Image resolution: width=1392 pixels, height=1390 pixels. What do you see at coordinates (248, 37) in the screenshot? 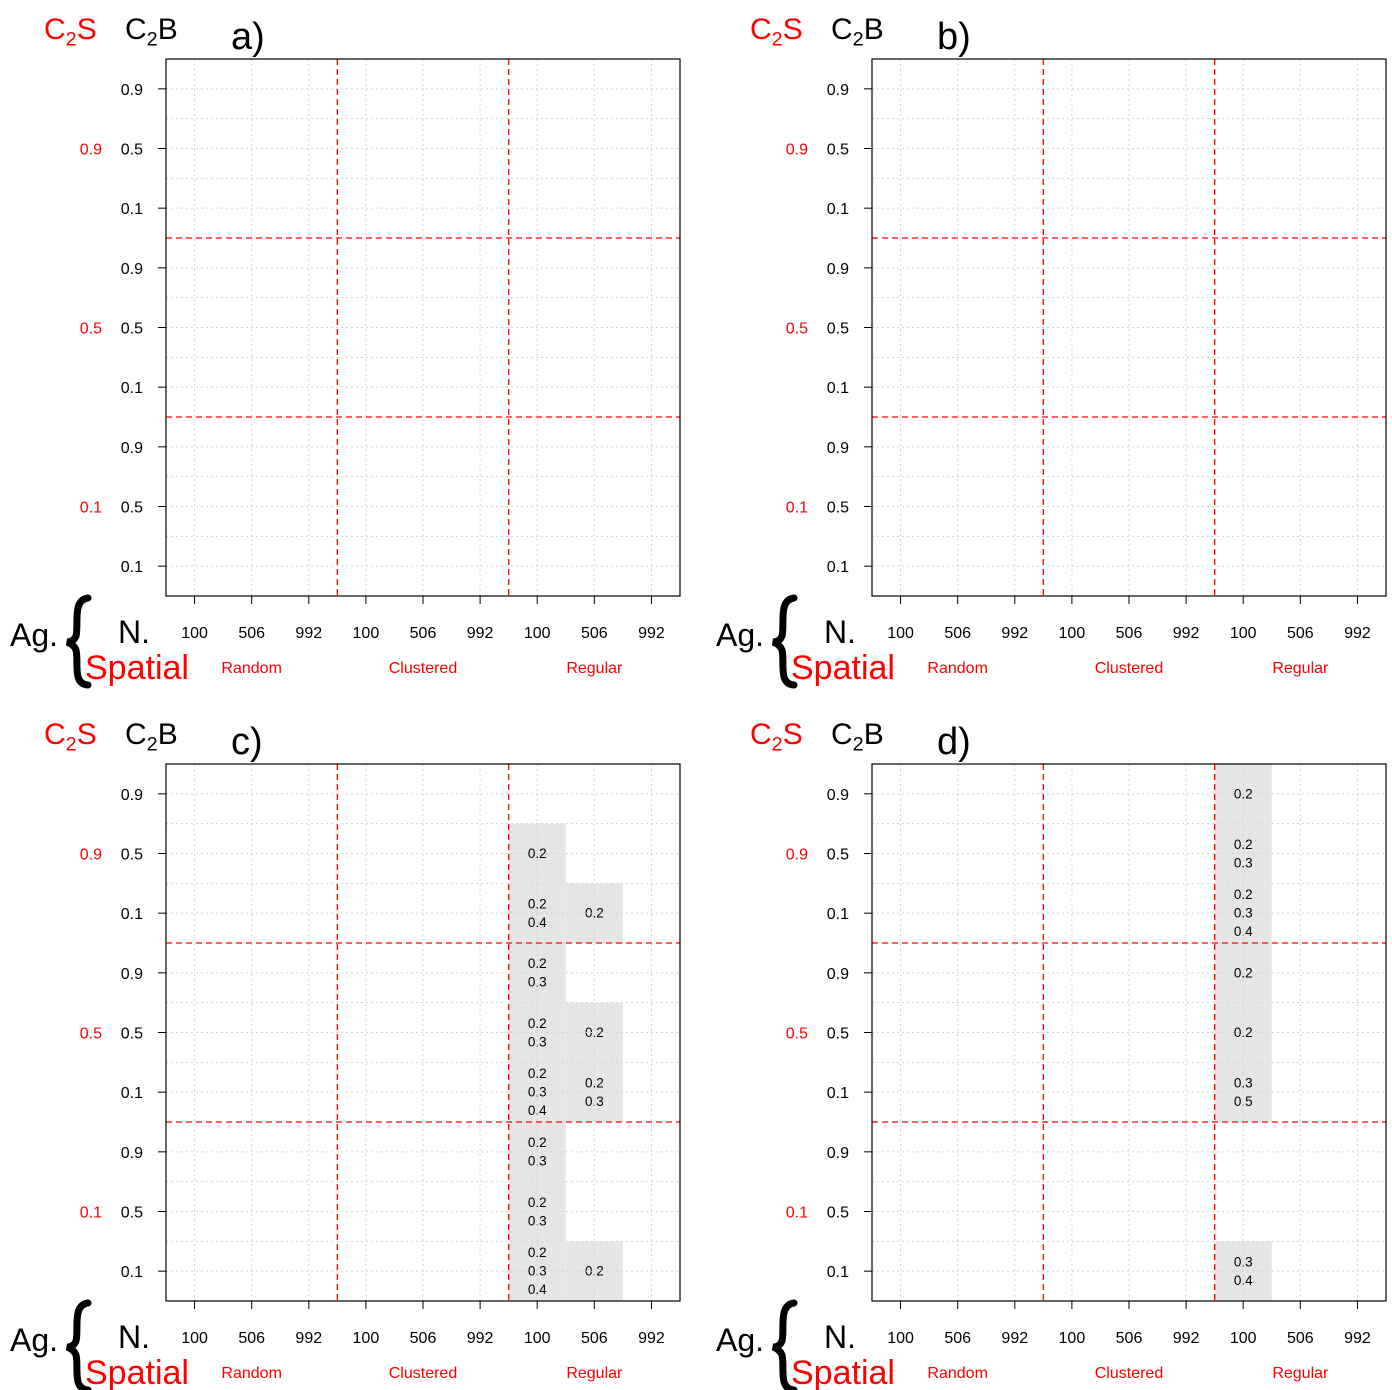
I see `panel-label: a)` at bounding box center [248, 37].